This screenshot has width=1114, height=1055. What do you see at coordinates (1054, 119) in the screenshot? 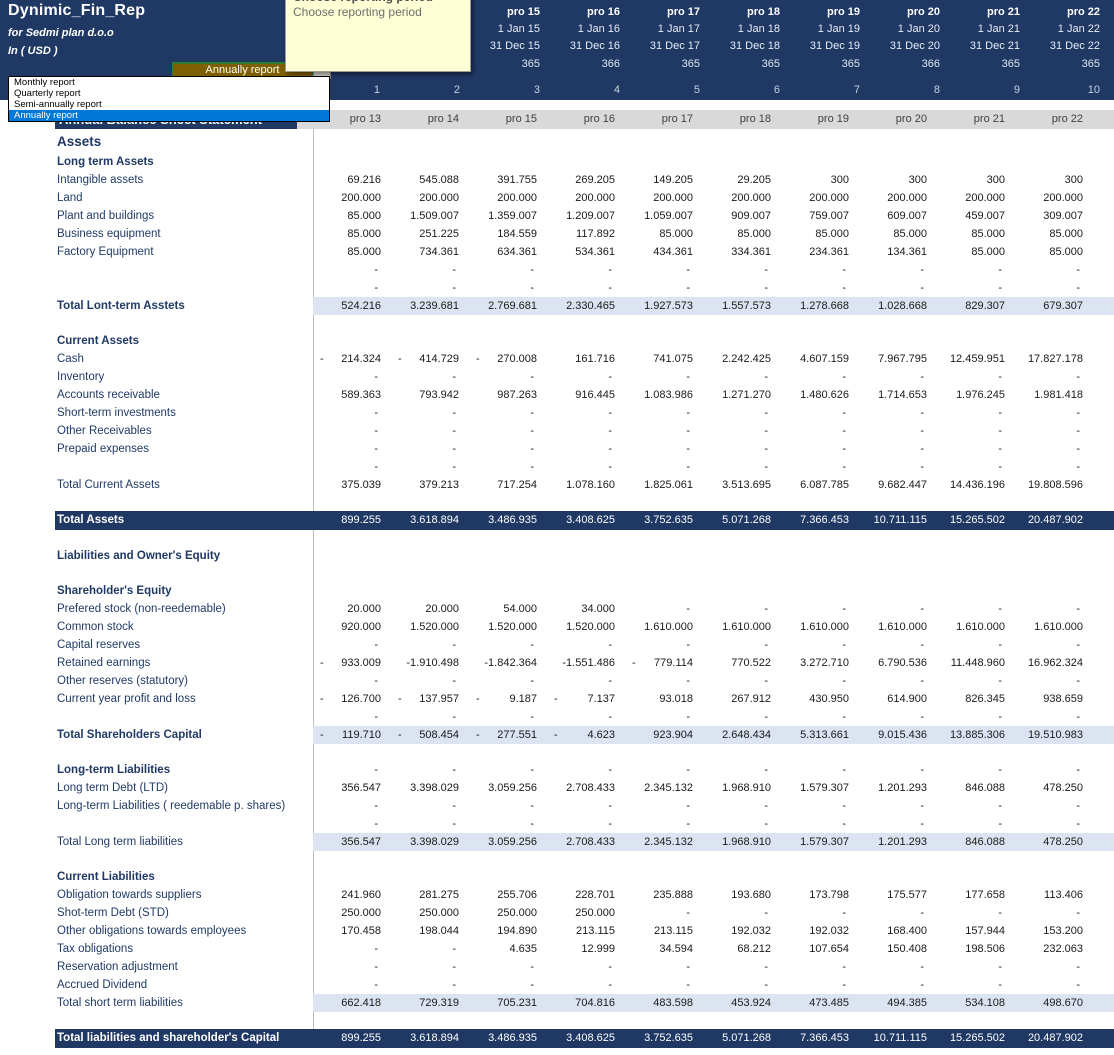
I see `column-header: pro 22` at bounding box center [1054, 119].